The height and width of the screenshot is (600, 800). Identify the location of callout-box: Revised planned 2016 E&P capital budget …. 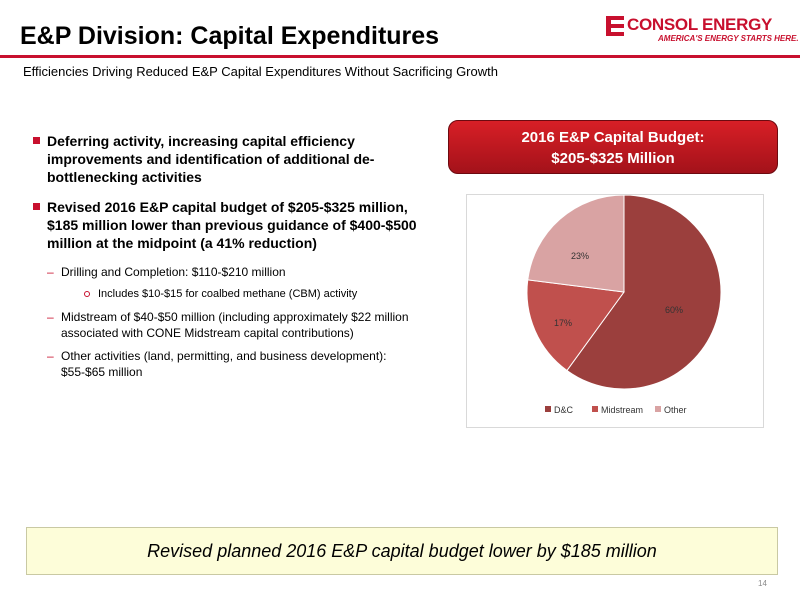
(402, 551).